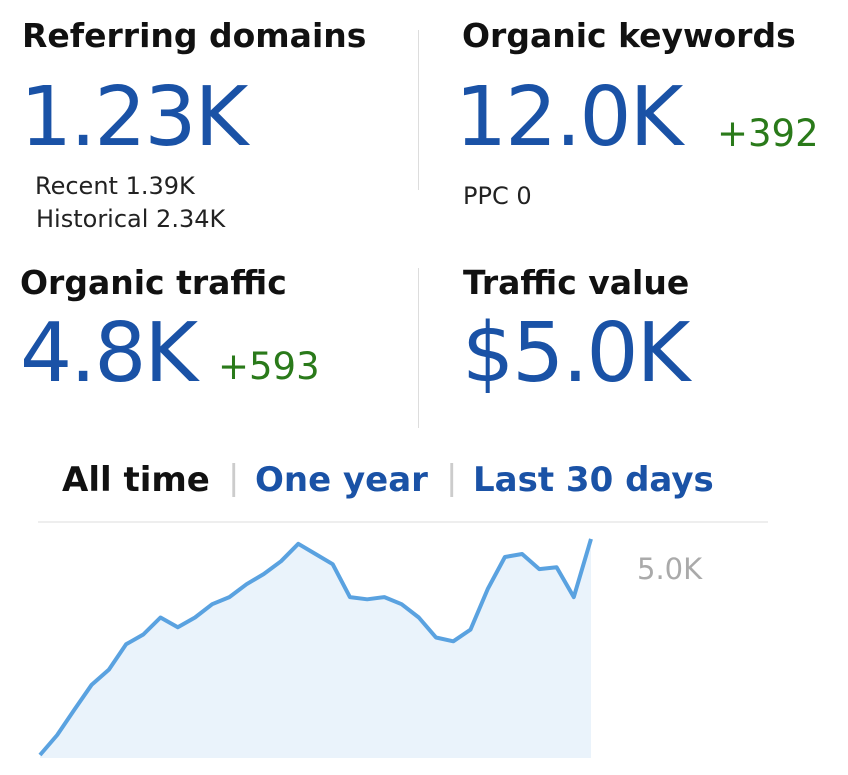 The width and height of the screenshot is (848, 775). Describe the element at coordinates (497, 196) in the screenshot. I see `metric-detail: PPC 0` at that location.